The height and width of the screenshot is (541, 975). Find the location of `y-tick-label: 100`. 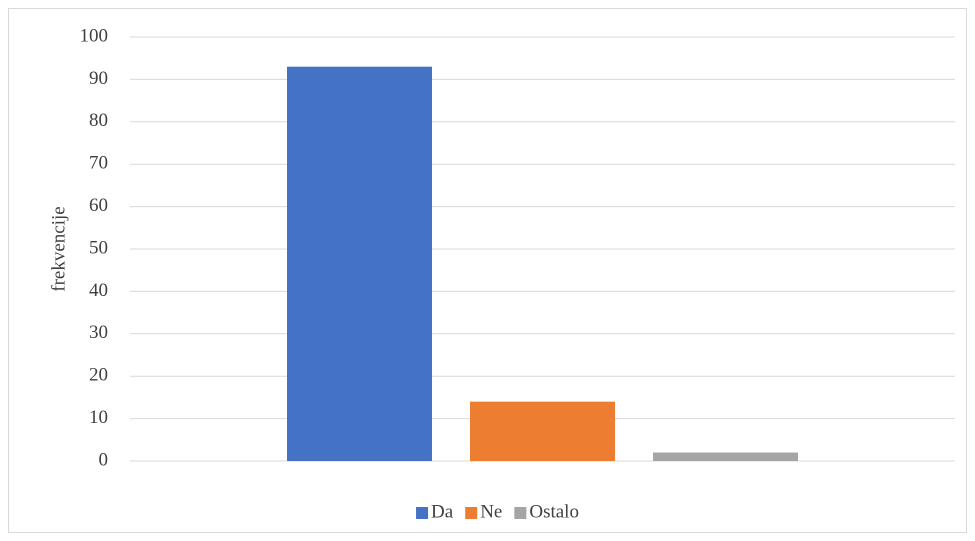

y-tick-label: 100 is located at coordinates (94, 35).